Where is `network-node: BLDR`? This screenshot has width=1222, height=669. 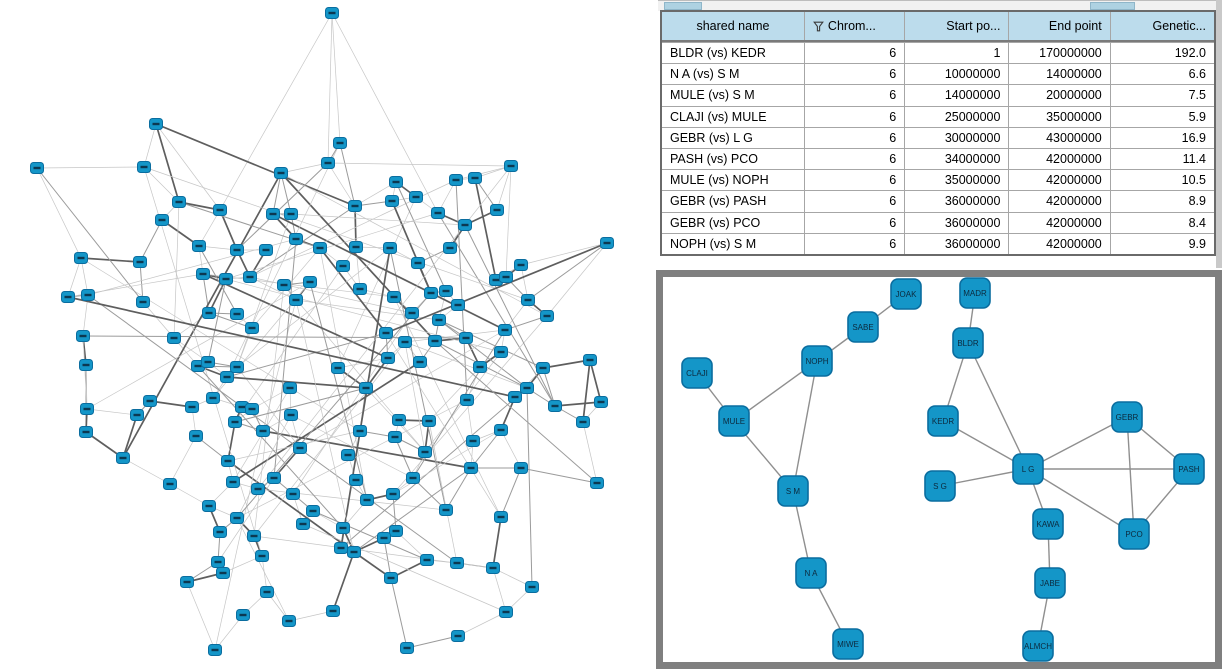
network-node: BLDR is located at coordinates (968, 343).